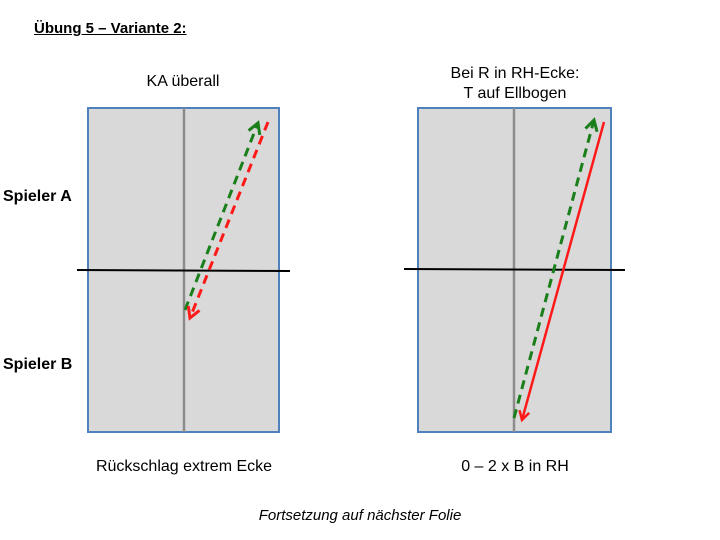 This screenshot has height=540, width=720. What do you see at coordinates (184, 466) in the screenshot?
I see `diagram-1-caption: Rückschlag extrem Ecke` at bounding box center [184, 466].